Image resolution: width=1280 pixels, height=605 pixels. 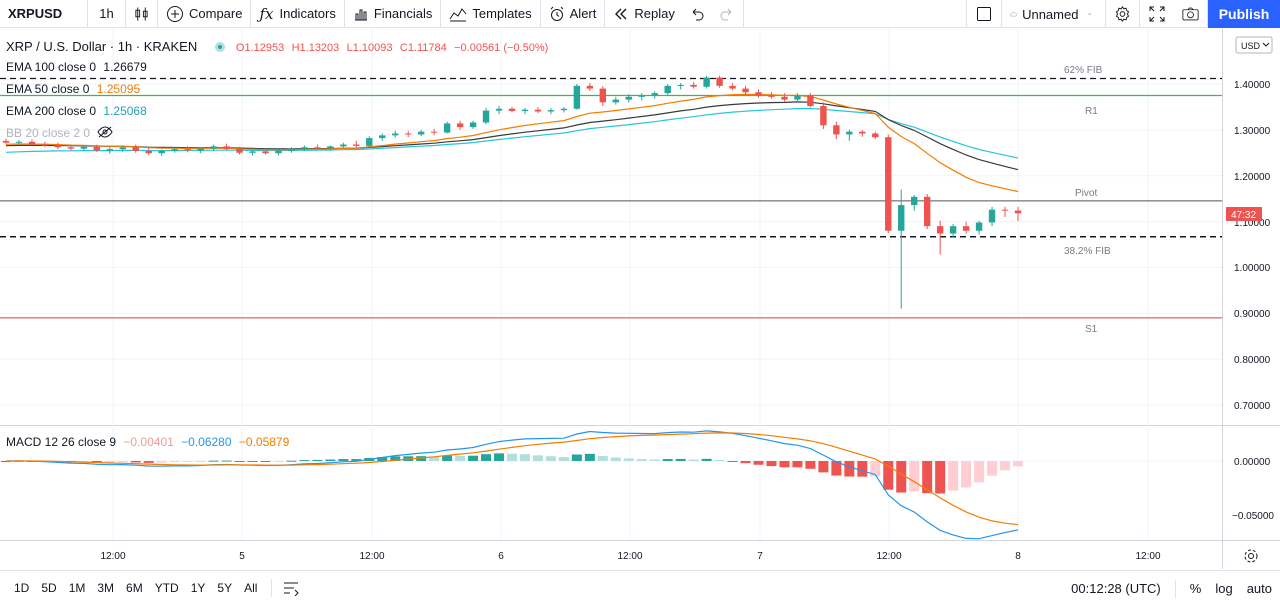 What do you see at coordinates (1157, 14) in the screenshot?
I see `fullscreen-button` at bounding box center [1157, 14].